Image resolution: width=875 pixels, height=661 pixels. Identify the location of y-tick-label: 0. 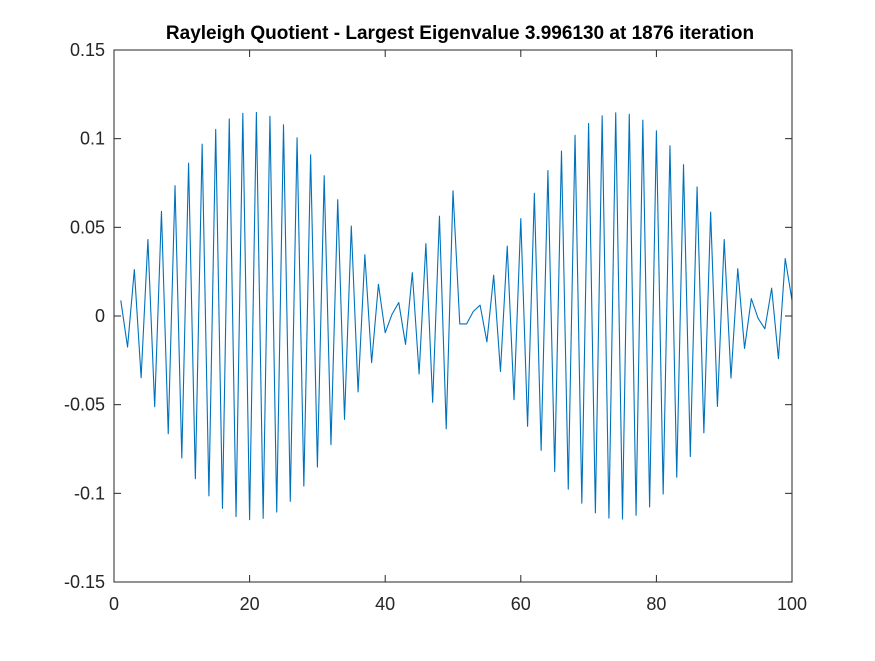
(100, 316).